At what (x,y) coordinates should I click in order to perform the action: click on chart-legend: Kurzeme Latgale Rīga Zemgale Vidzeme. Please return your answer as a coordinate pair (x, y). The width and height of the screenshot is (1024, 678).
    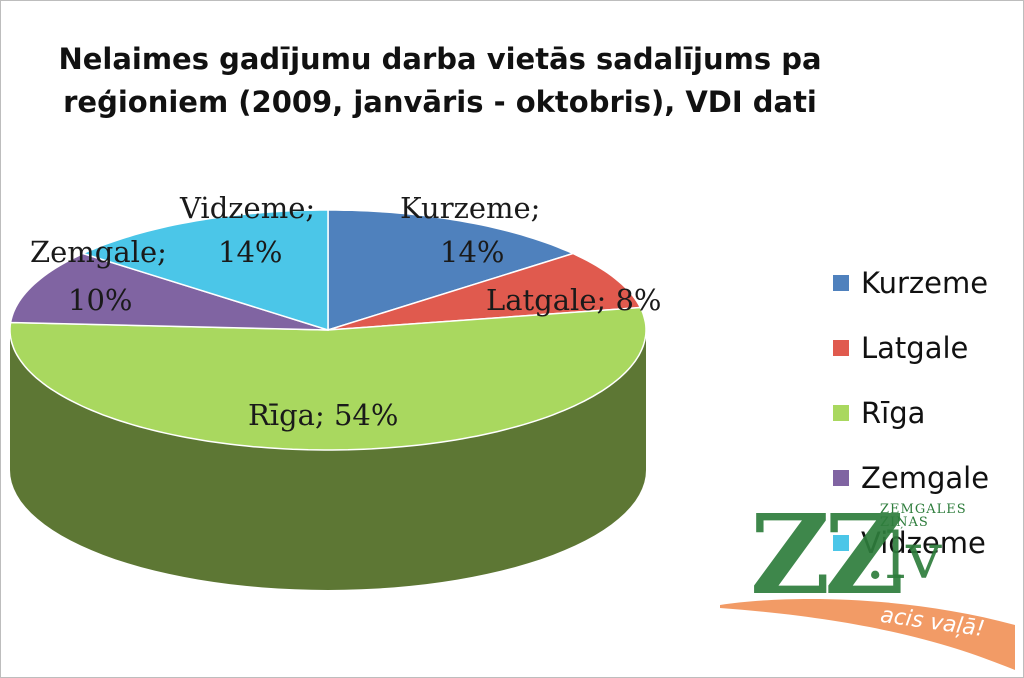
    Looking at the image, I should click on (911, 412).